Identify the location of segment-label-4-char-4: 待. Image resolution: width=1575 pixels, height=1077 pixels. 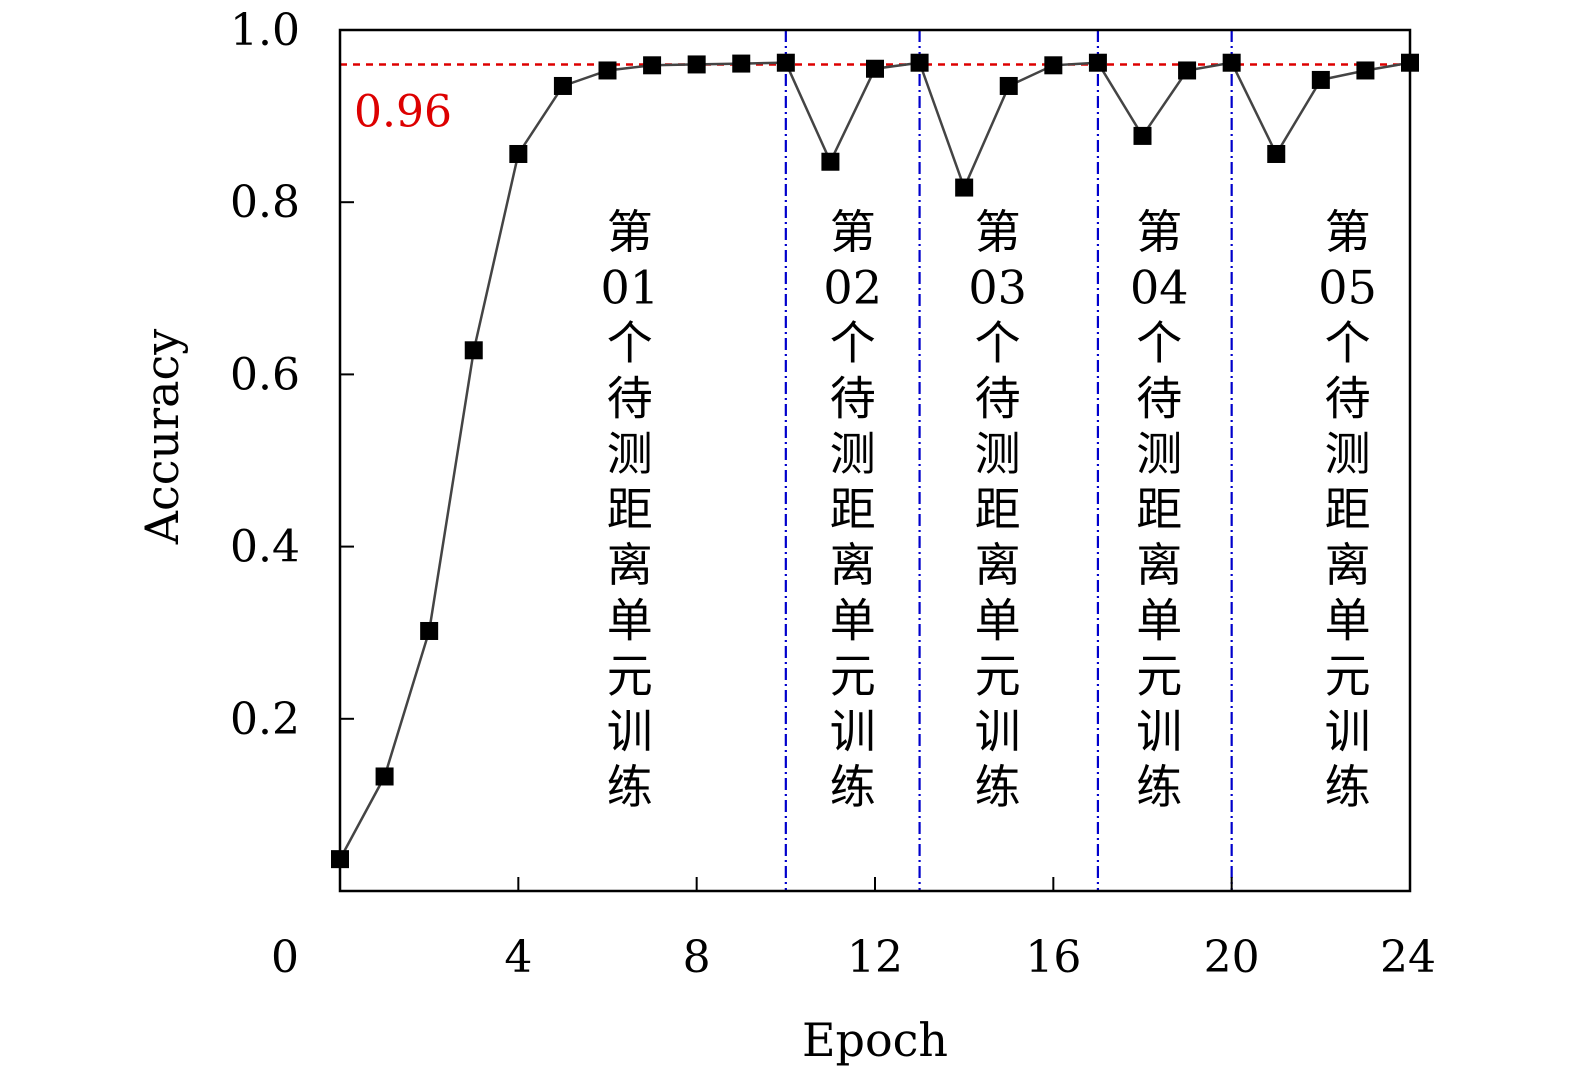
(1159, 399).